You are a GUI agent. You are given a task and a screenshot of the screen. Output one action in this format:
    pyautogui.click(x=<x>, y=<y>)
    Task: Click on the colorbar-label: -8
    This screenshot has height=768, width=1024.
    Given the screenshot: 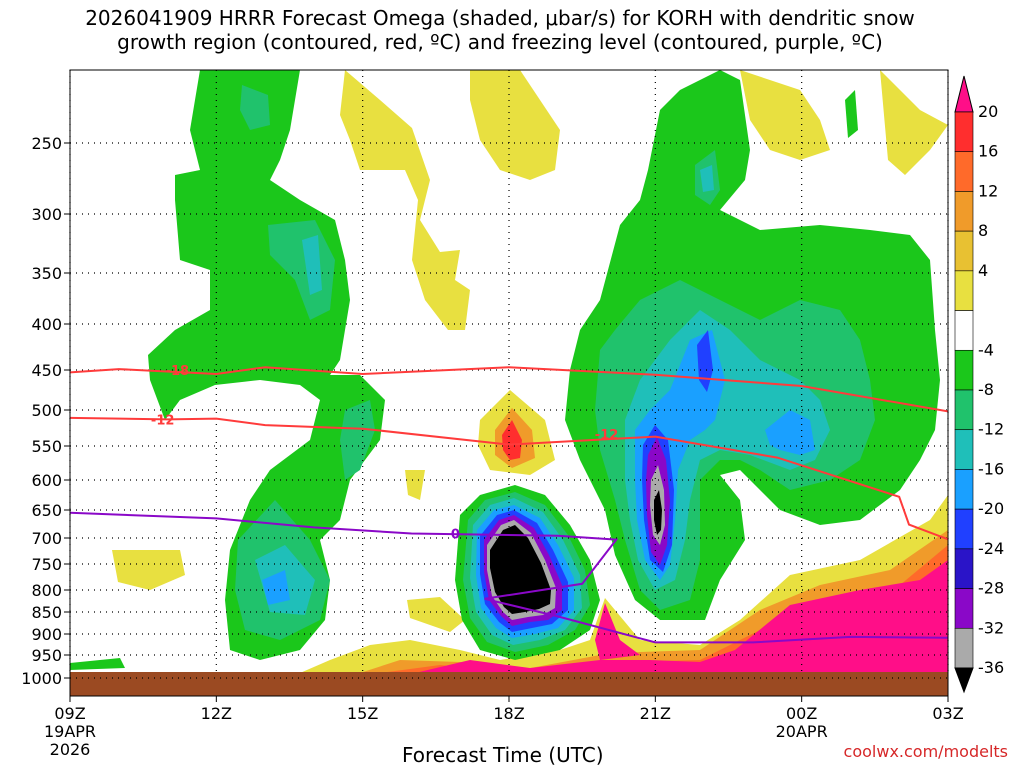 What is the action you would take?
    pyautogui.click(x=986, y=389)
    